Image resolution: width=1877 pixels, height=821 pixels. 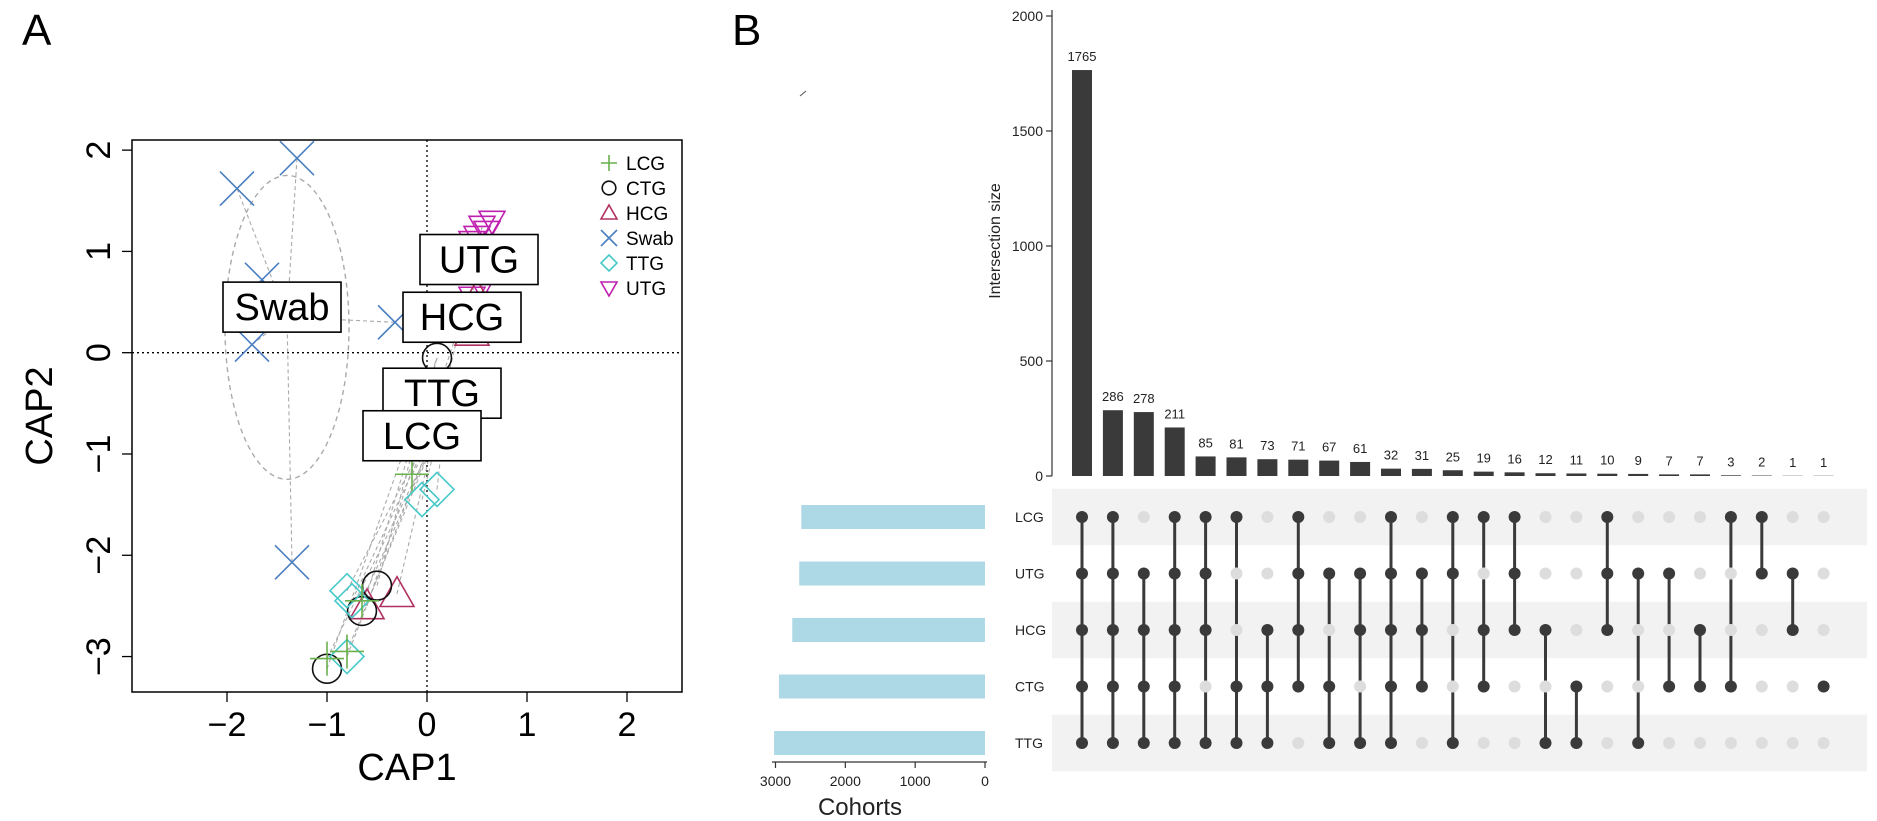 What do you see at coordinates (1823, 462) in the screenshot?
I see `intersection-bar-label: 1` at bounding box center [1823, 462].